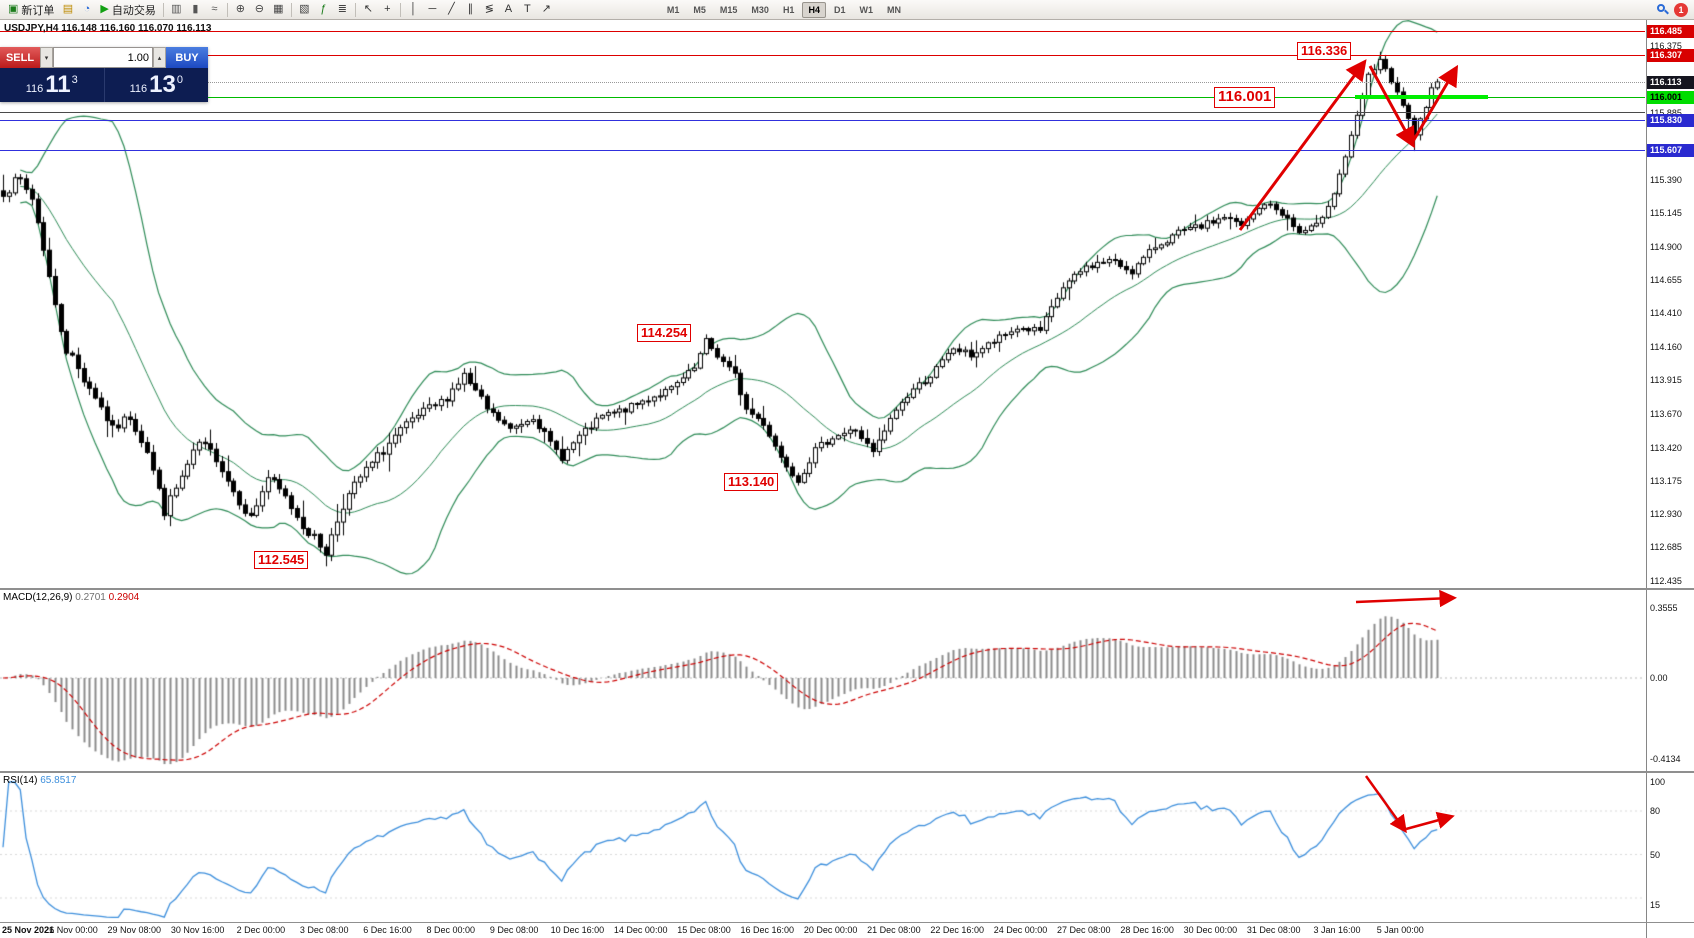 This screenshot has width=1694, height=938. I want to click on support-line-thick, so click(1421, 97).